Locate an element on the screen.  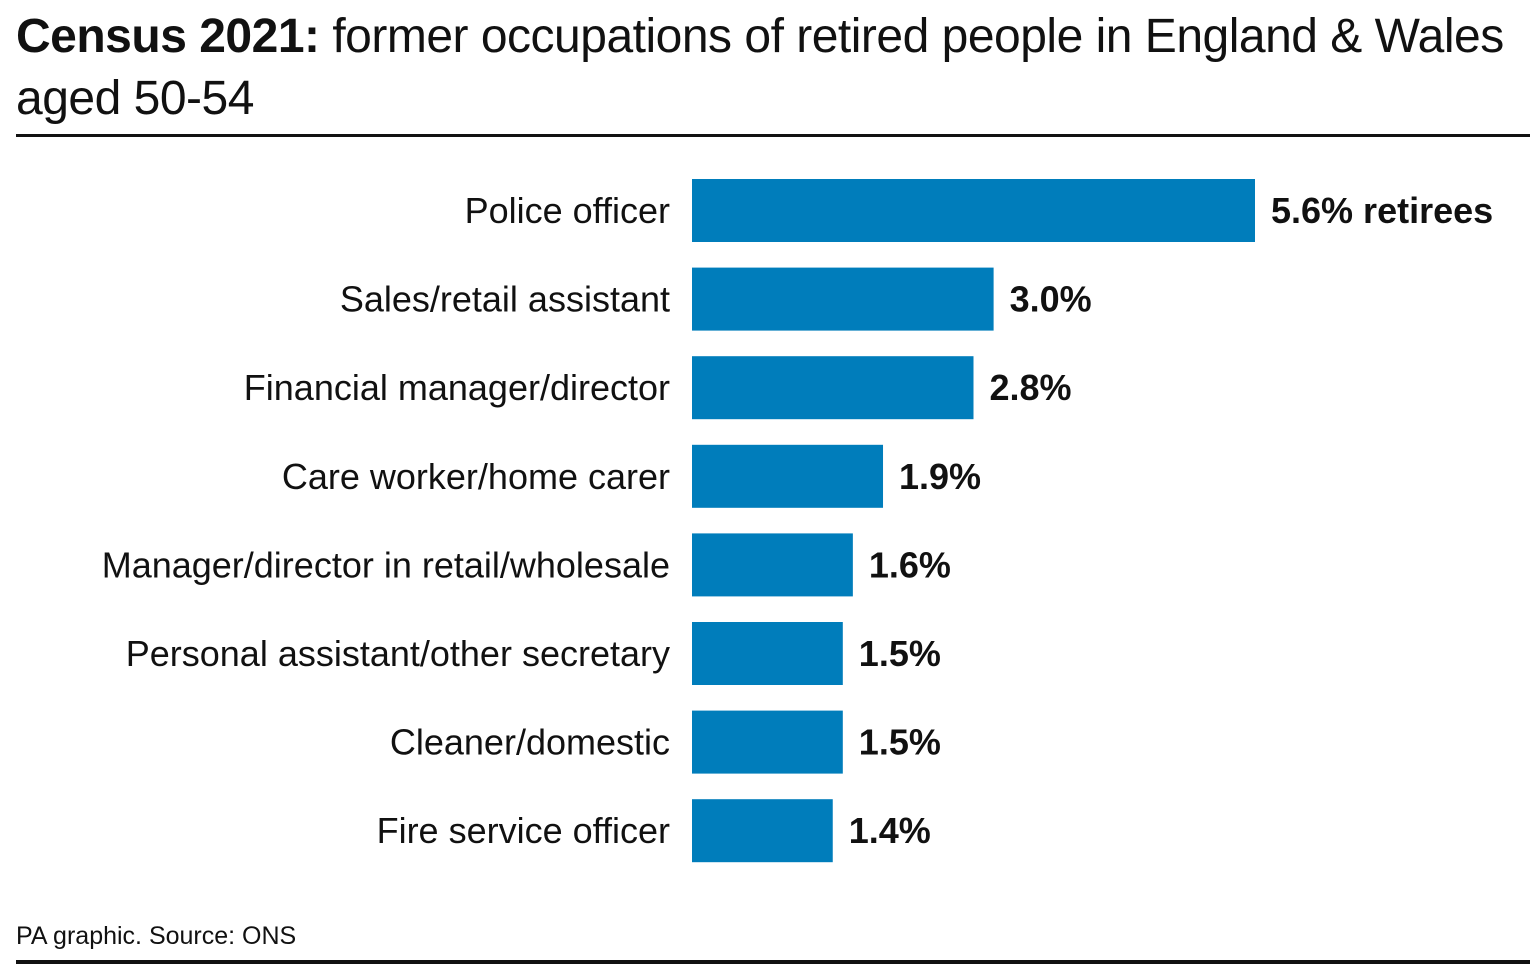
category-label: Care worker/home carer is located at coordinates (476, 476).